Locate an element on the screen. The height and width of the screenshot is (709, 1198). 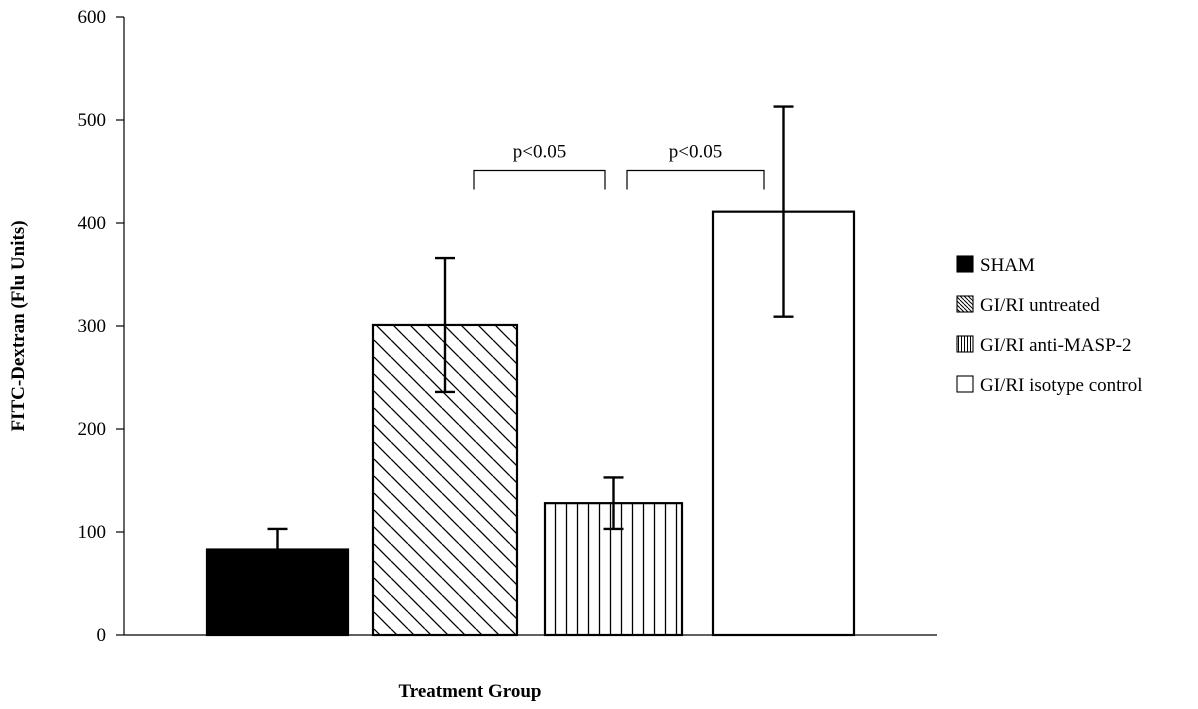
y-tick-label: 600 is located at coordinates (92, 17).